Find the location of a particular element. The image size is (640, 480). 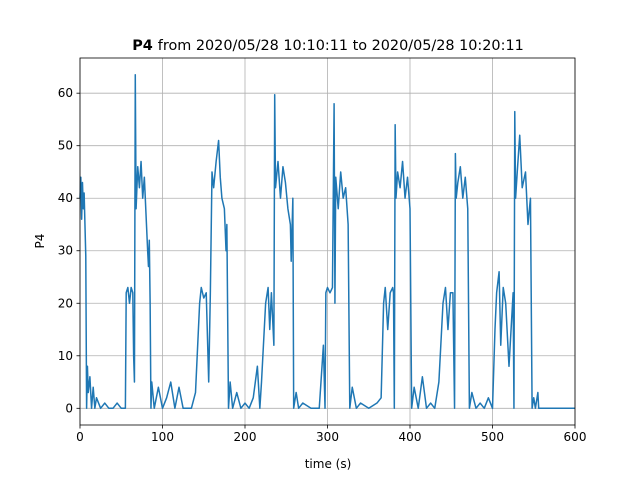

x-tick-label: 0 is located at coordinates (80, 437).